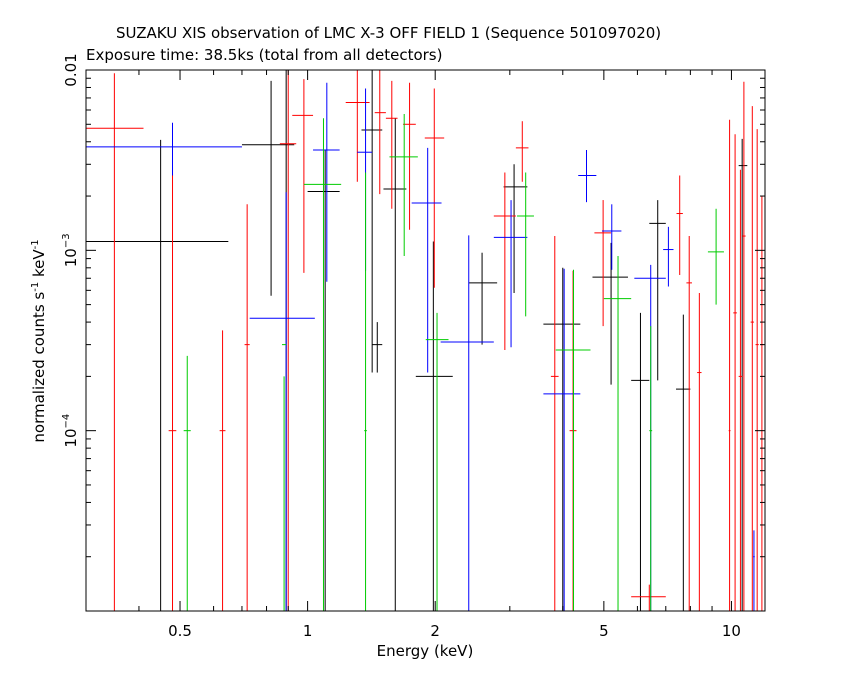 The height and width of the screenshot is (680, 850). What do you see at coordinates (435, 631) in the screenshot?
I see `x-tick-label: 2` at bounding box center [435, 631].